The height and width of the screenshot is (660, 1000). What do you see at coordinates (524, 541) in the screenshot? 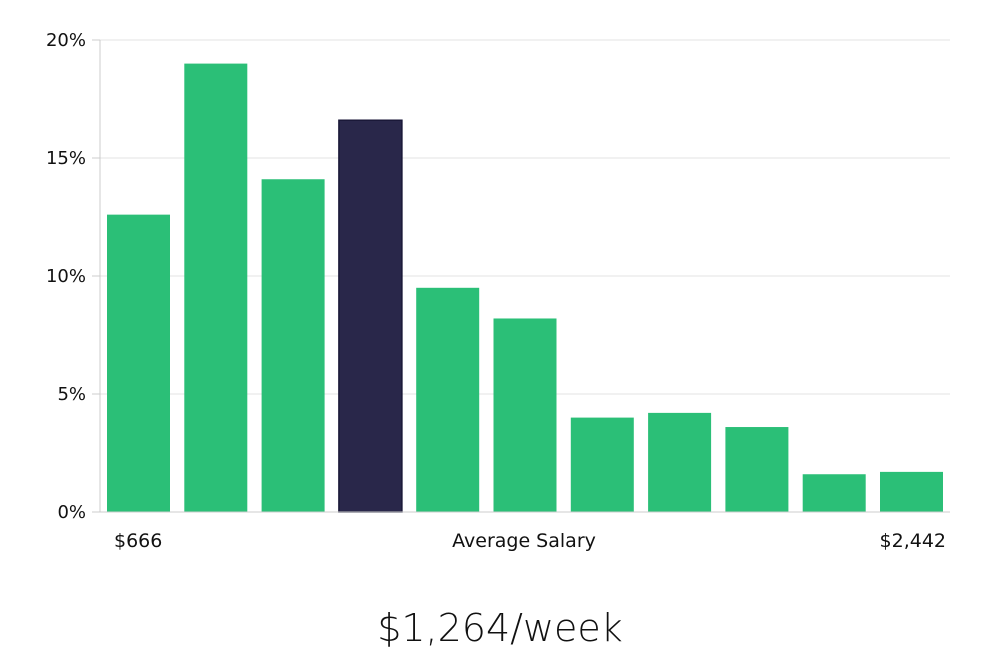
I see `x-label-center: Average Salary` at bounding box center [524, 541].